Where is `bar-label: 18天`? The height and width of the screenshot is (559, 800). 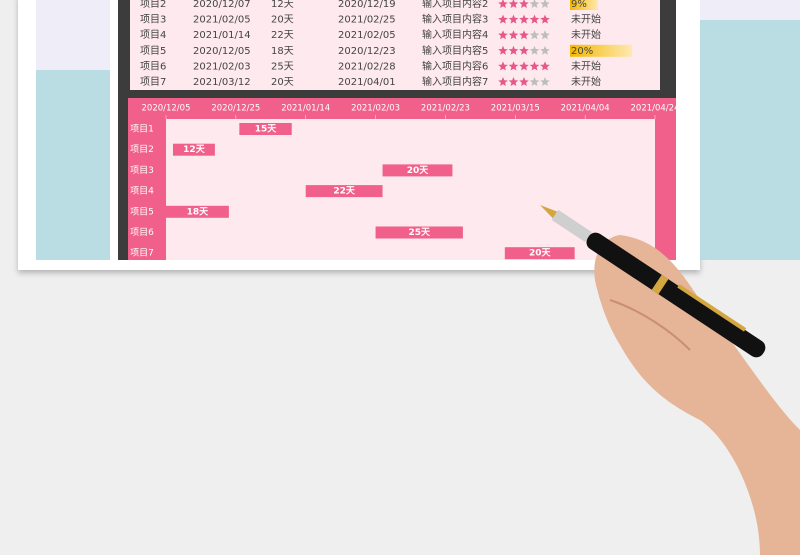 bar-label: 18天 is located at coordinates (198, 211).